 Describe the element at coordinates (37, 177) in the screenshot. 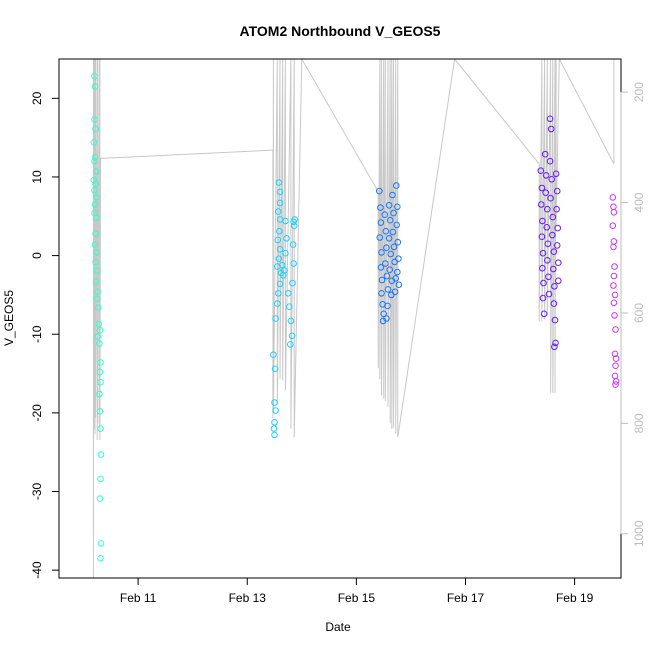

I see `y-tick-label: 10` at that location.